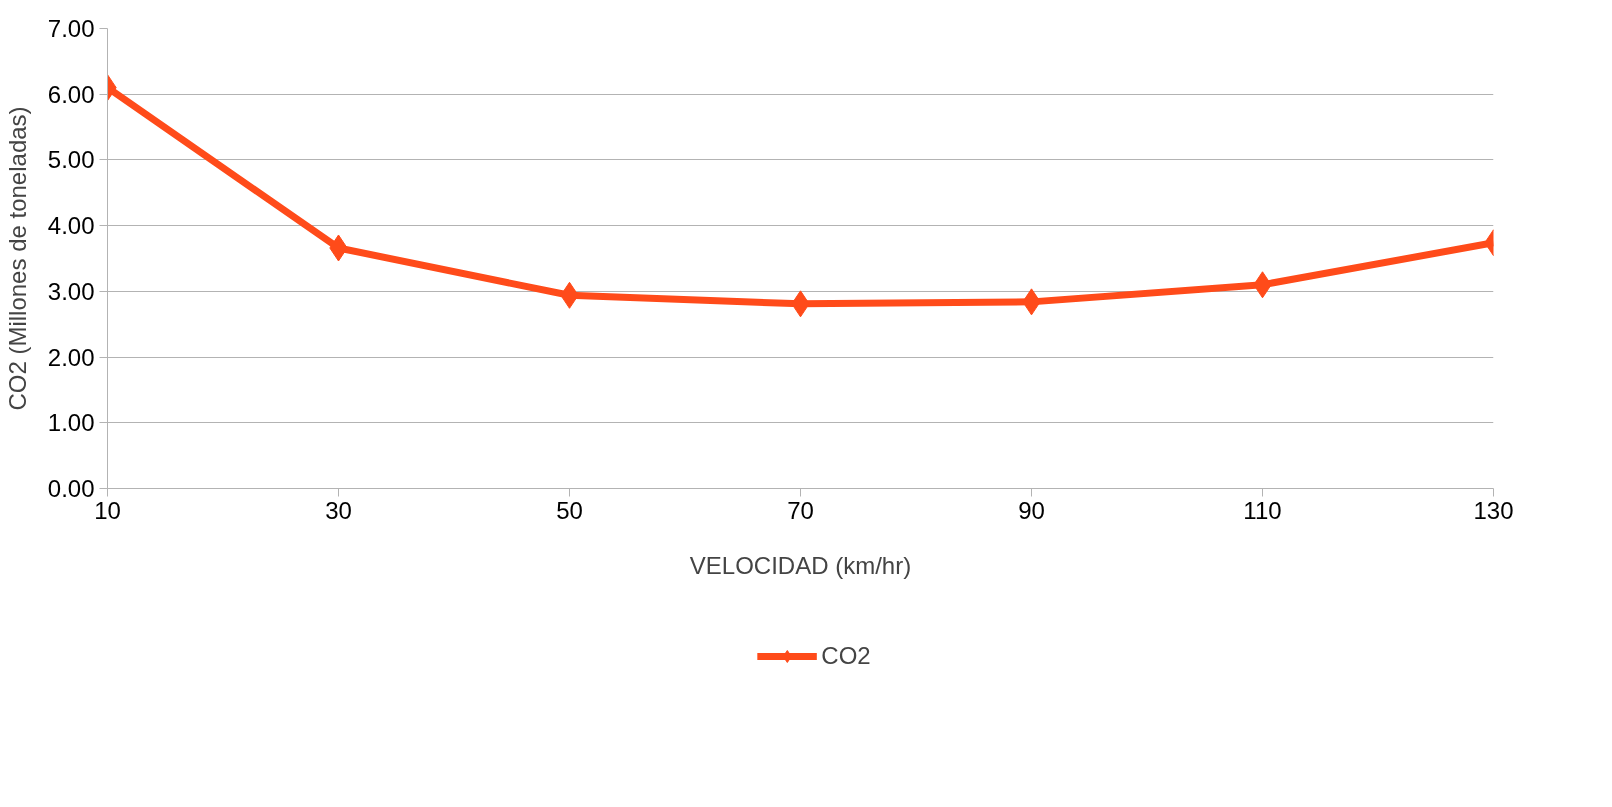  Describe the element at coordinates (1031, 510) in the screenshot. I see `x-tick-label: 90` at that location.